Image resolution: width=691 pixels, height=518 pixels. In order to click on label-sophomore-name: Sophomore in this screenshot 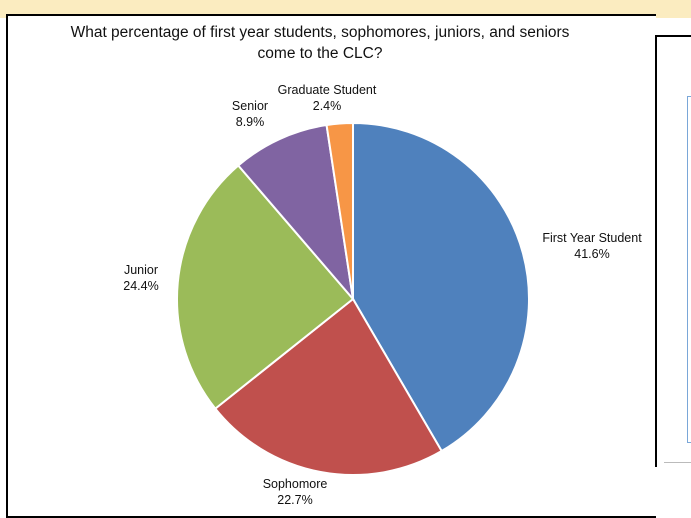, I will do `click(295, 484)`.